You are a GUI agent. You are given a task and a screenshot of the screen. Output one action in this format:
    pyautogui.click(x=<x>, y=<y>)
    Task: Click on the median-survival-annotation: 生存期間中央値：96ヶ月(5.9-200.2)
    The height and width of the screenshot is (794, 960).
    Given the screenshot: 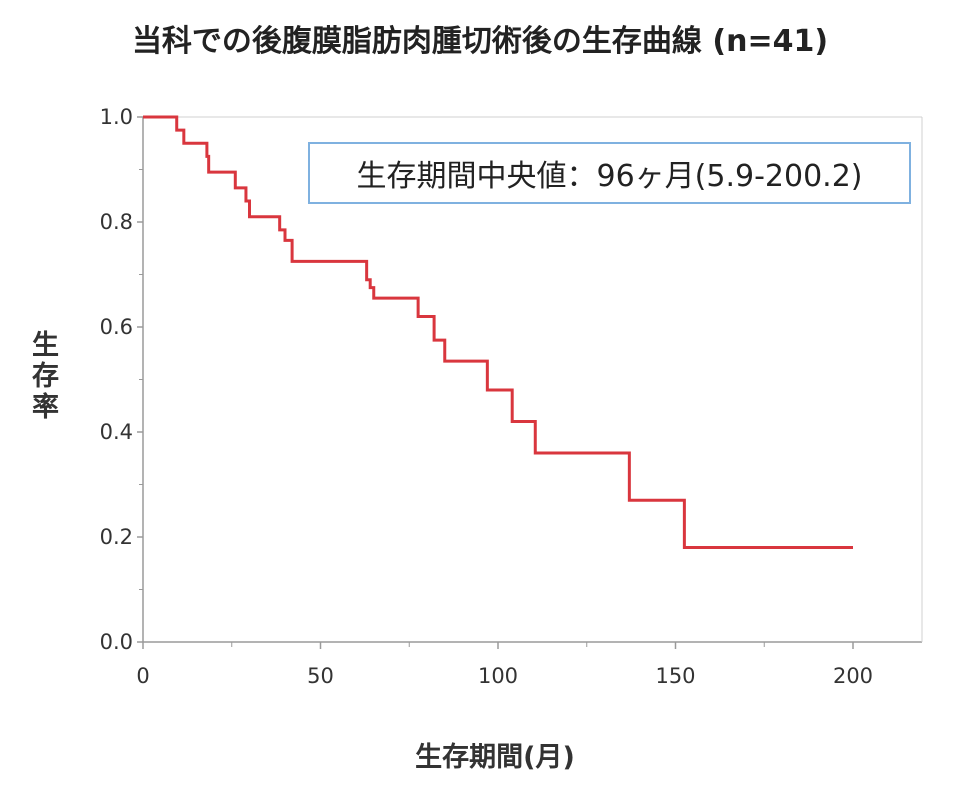 What is the action you would take?
    pyautogui.click(x=609, y=173)
    